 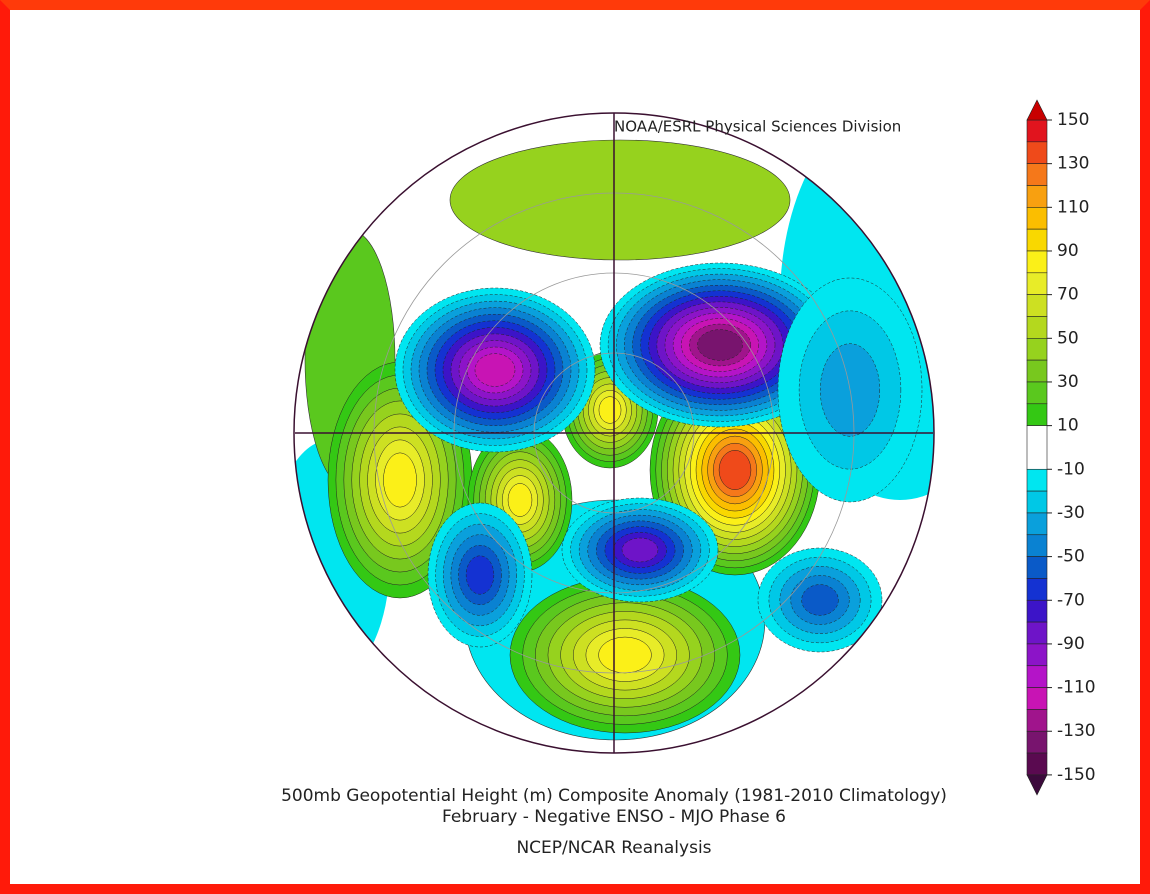 I want to click on colorbar-over, so click(x=1037, y=110).